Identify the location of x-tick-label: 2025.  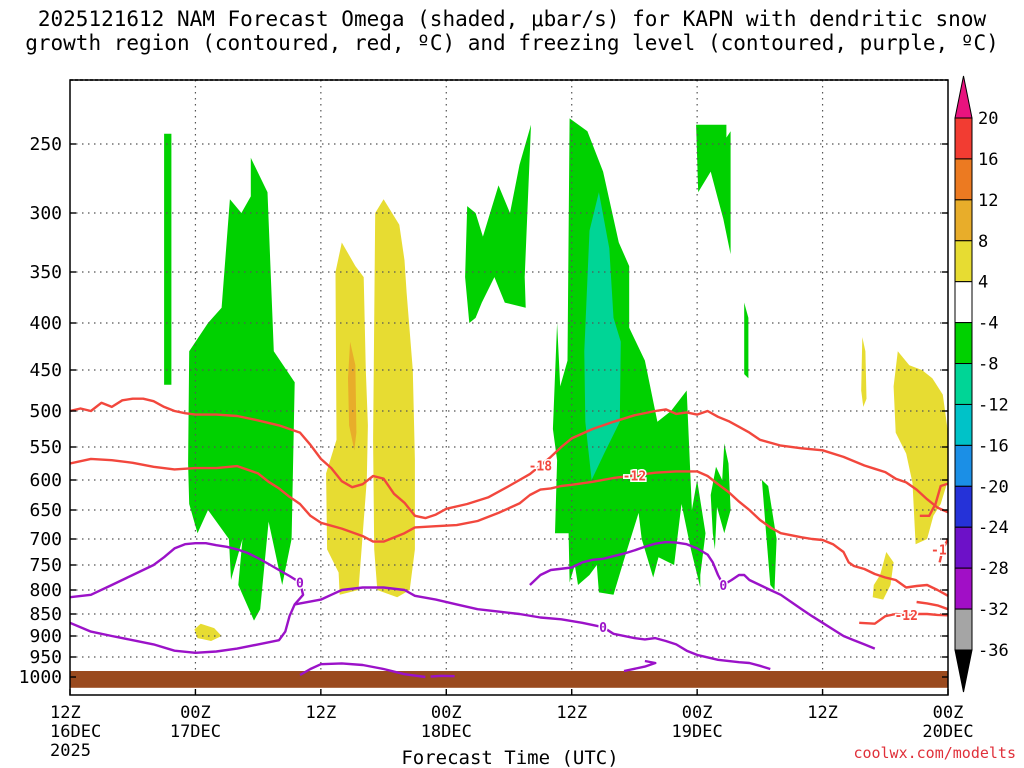
(70, 751).